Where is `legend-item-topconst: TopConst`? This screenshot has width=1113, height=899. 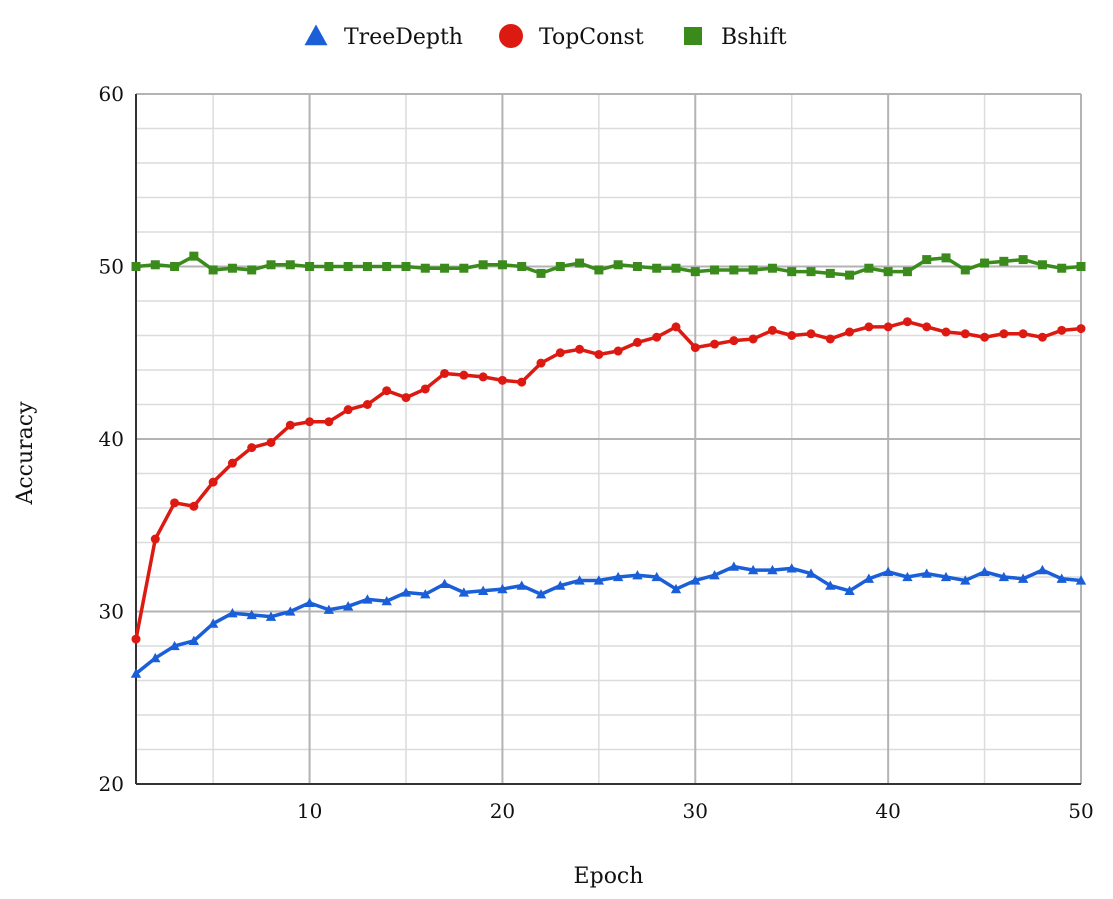 legend-item-topconst: TopConst is located at coordinates (571, 37).